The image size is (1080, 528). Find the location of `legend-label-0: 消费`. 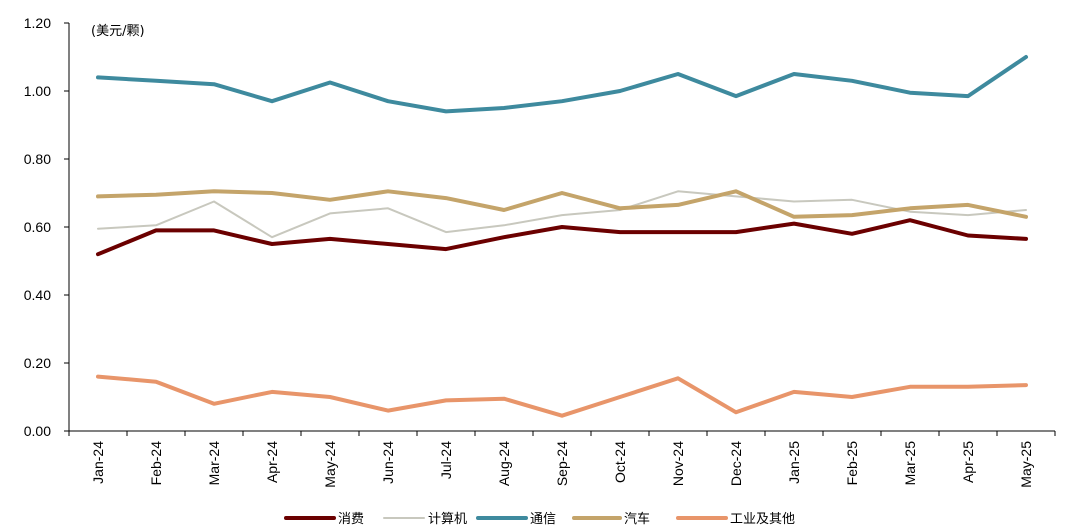

legend-label-0: 消费 is located at coordinates (351, 519).